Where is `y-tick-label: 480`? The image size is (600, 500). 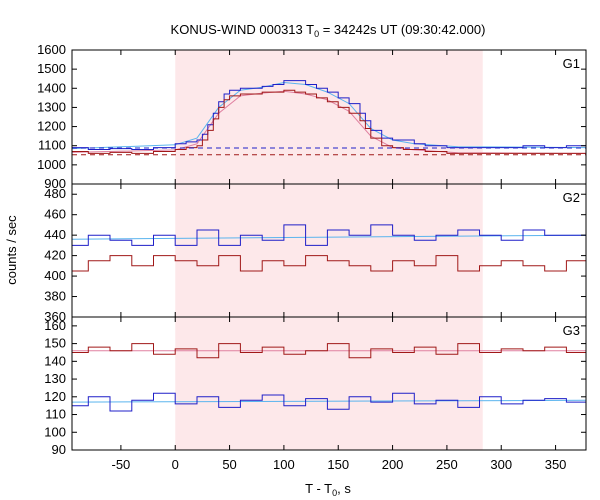 y-tick-label: 480 is located at coordinates (55, 193).